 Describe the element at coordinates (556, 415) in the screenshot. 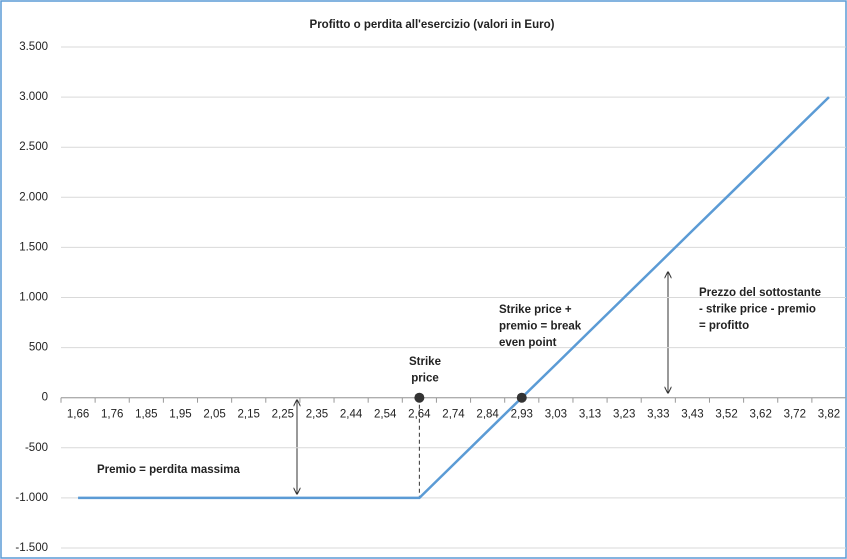

I see `x-tick-label: 3,03` at that location.